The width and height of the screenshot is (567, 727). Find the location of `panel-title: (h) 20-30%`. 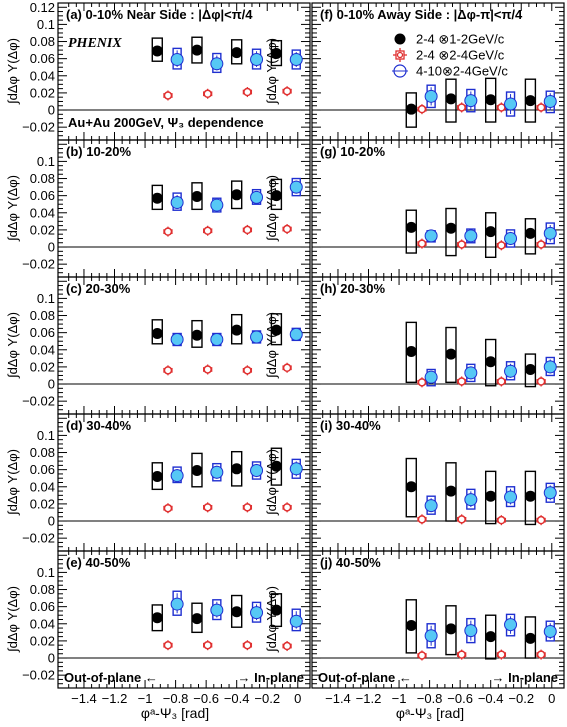

panel-title: (h) 20-30% is located at coordinates (352, 288).